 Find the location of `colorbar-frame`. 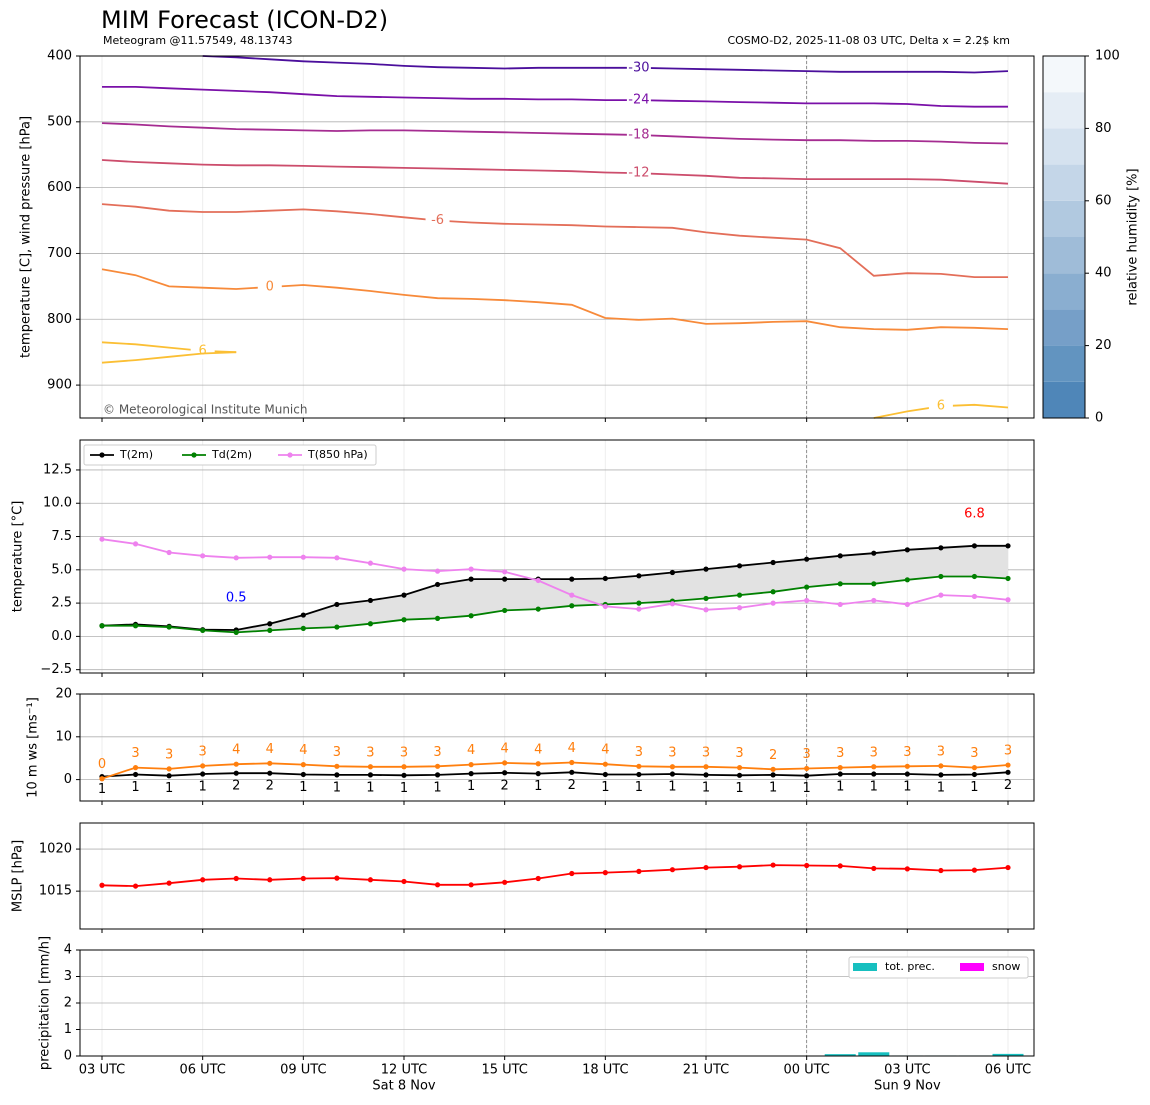

colorbar-frame is located at coordinates (1064, 237).